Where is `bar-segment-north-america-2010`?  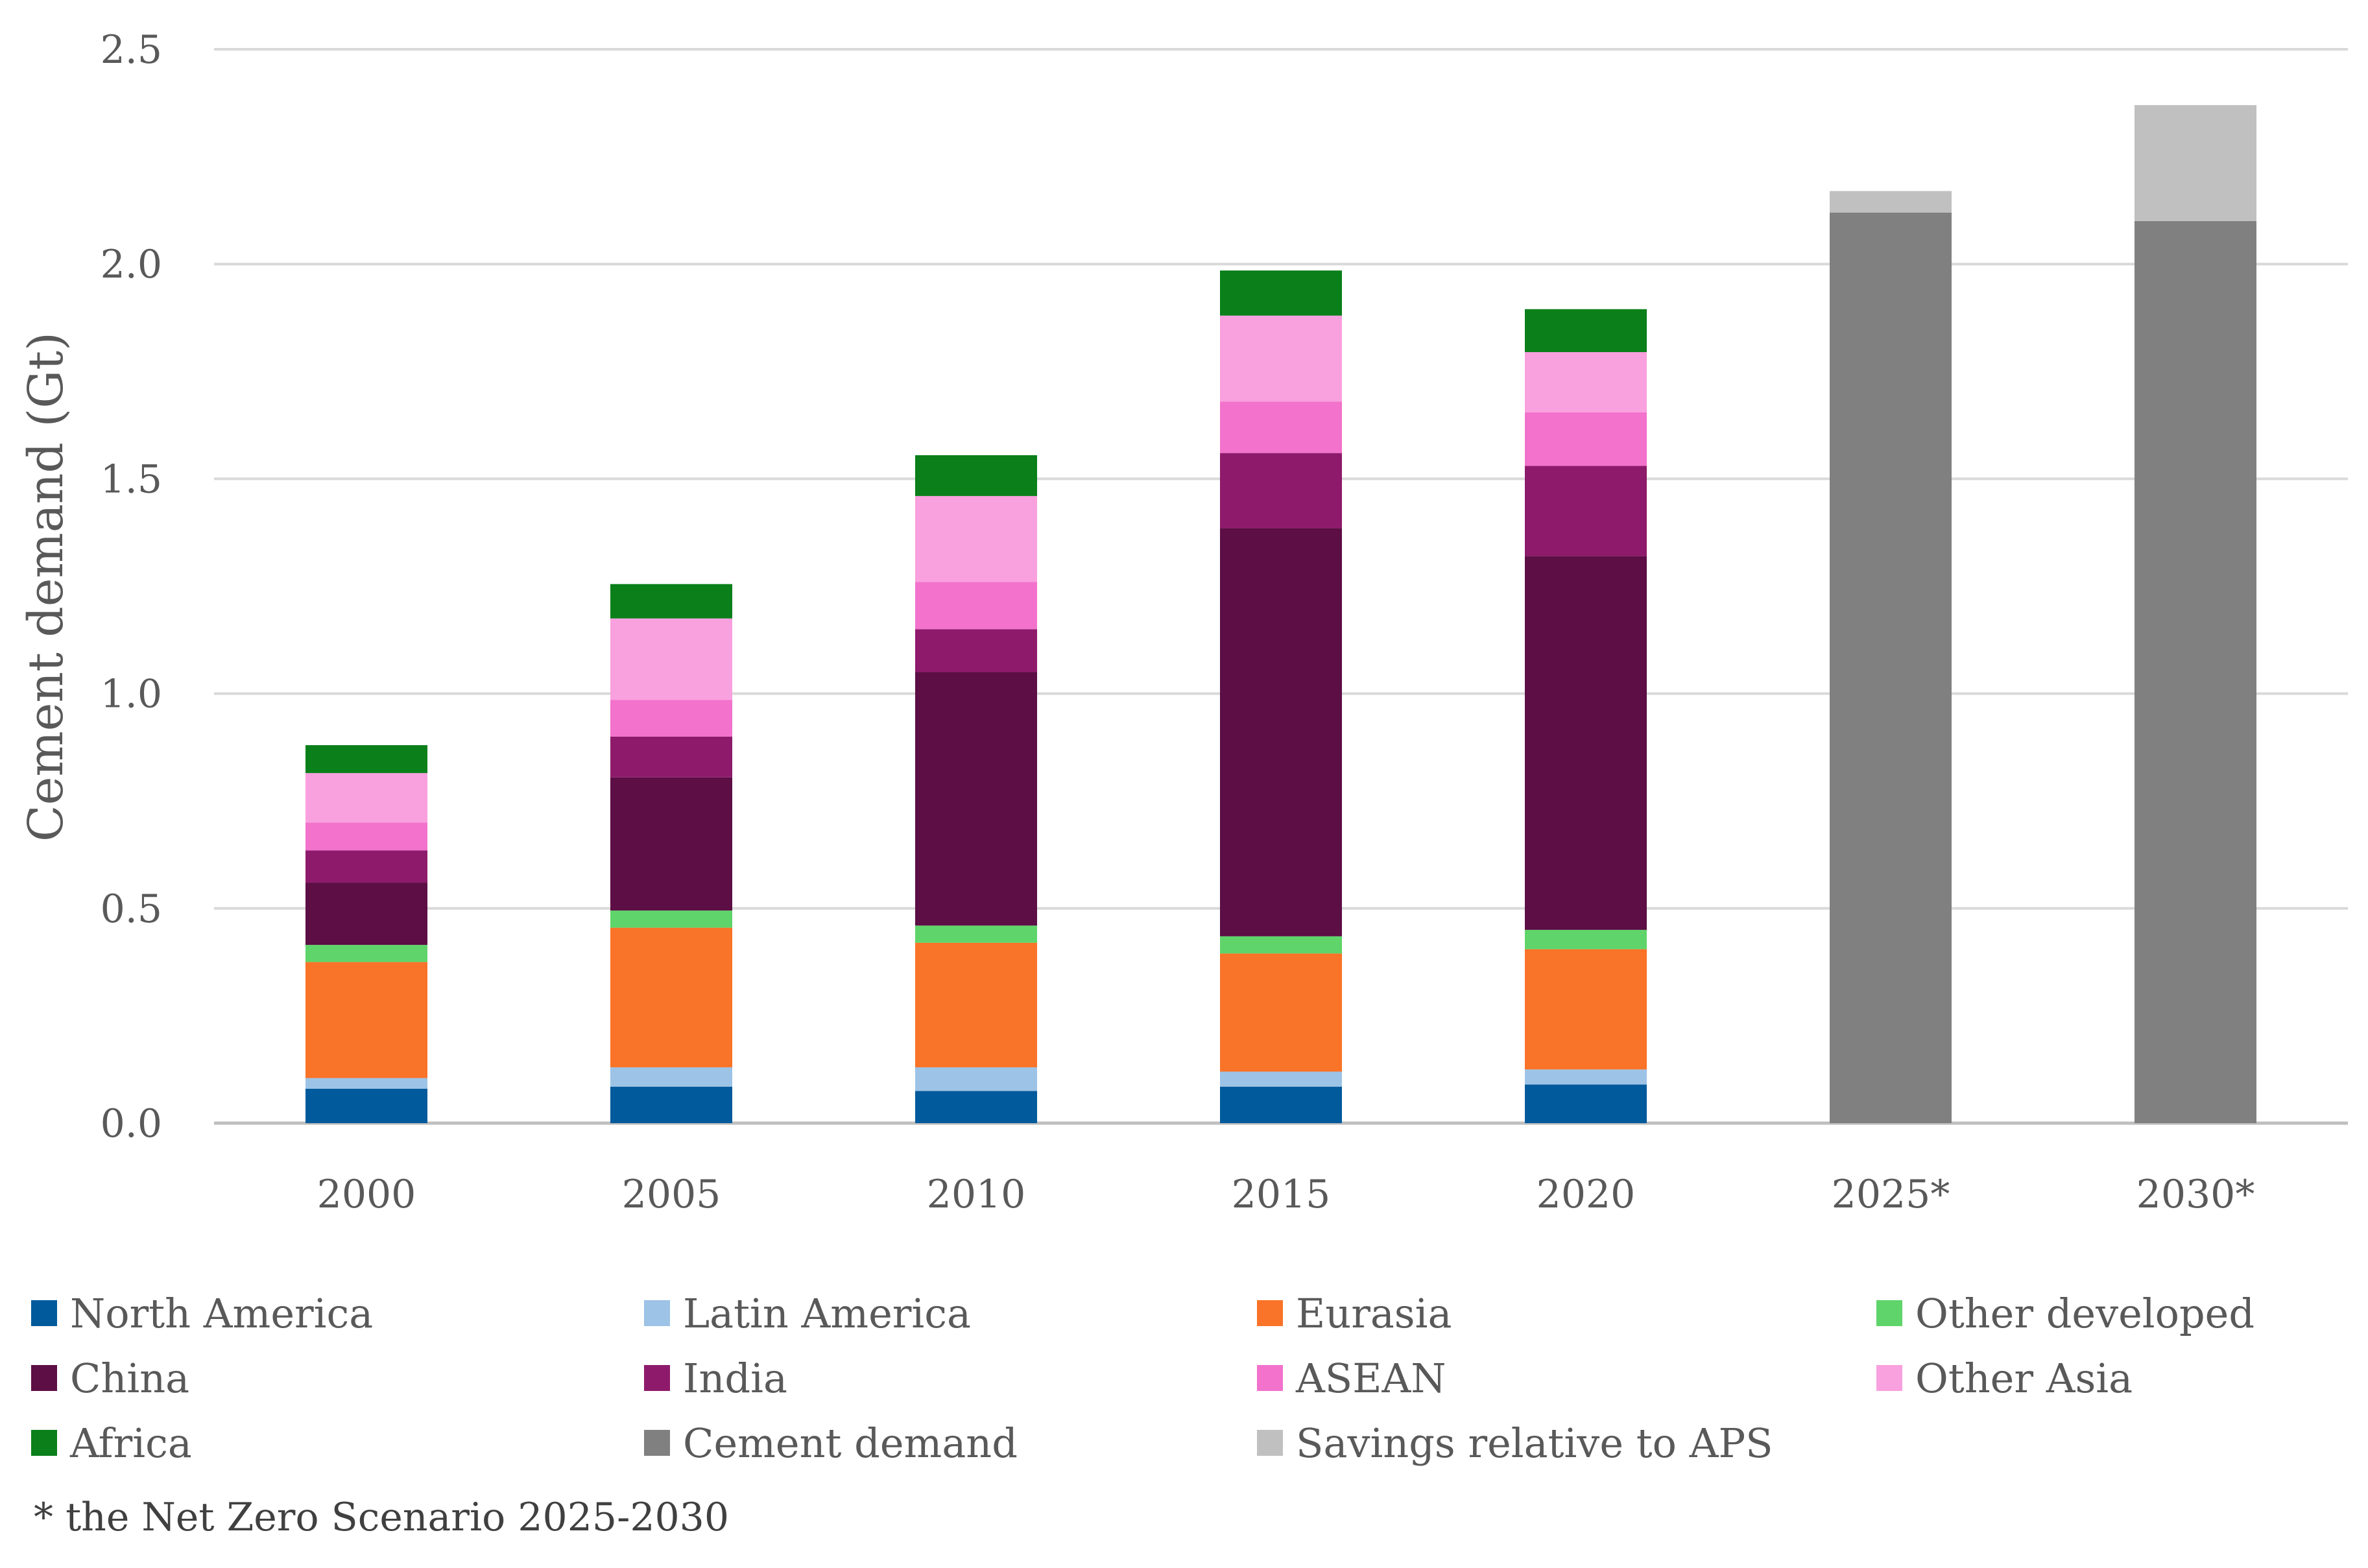
bar-segment-north-america-2010 is located at coordinates (976, 1107).